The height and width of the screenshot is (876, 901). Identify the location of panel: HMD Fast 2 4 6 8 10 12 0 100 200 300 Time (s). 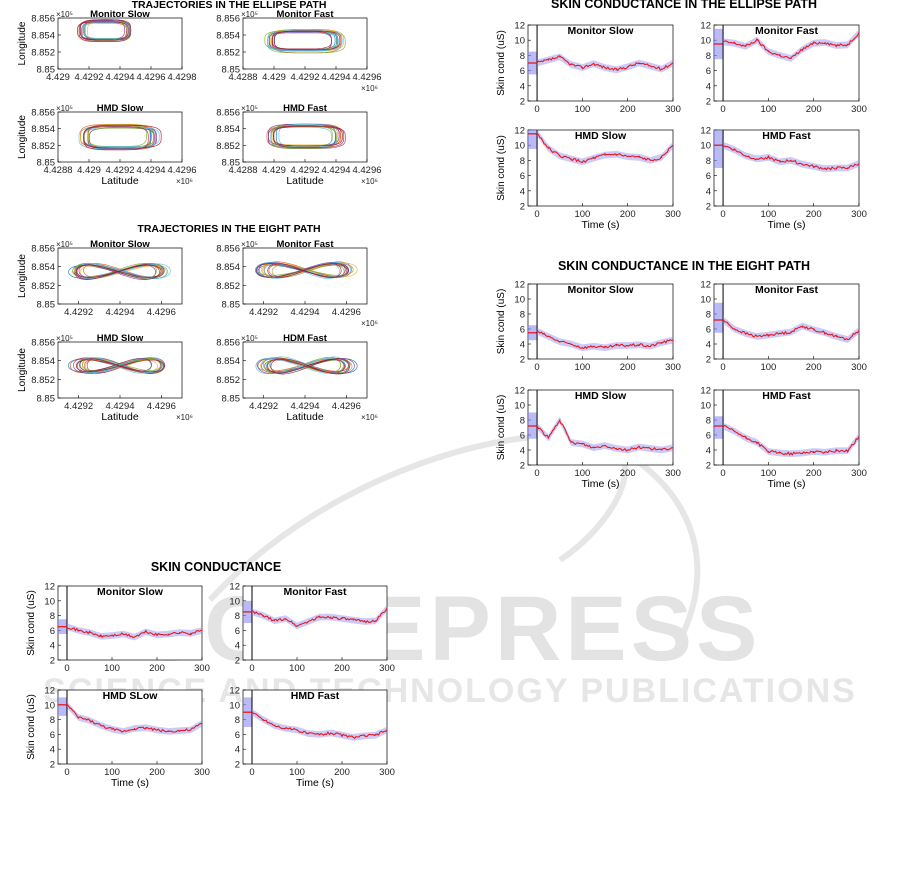
(312, 738).